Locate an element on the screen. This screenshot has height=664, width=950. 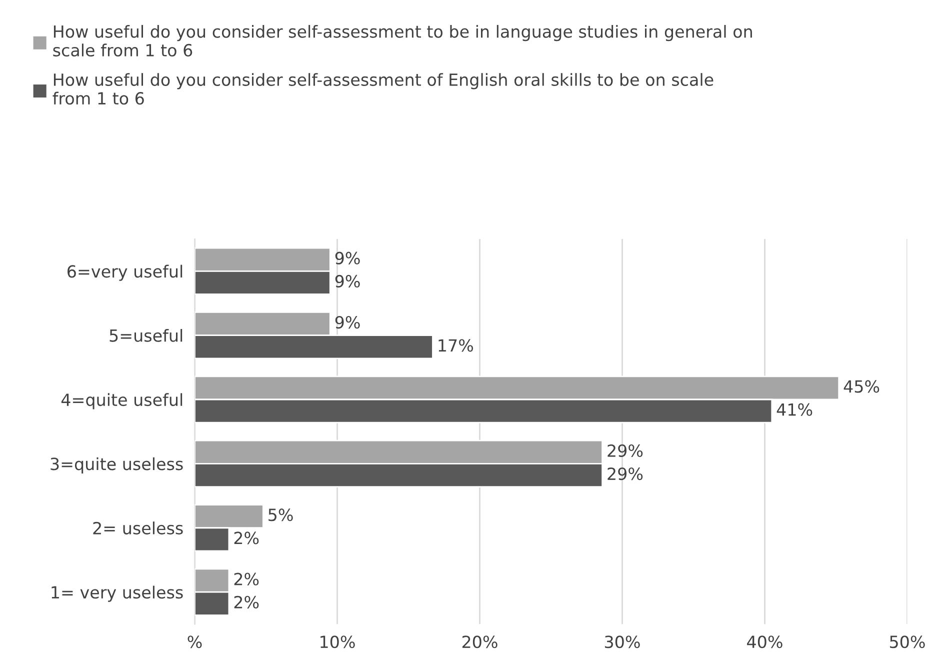
data-label: 17% is located at coordinates (456, 345).